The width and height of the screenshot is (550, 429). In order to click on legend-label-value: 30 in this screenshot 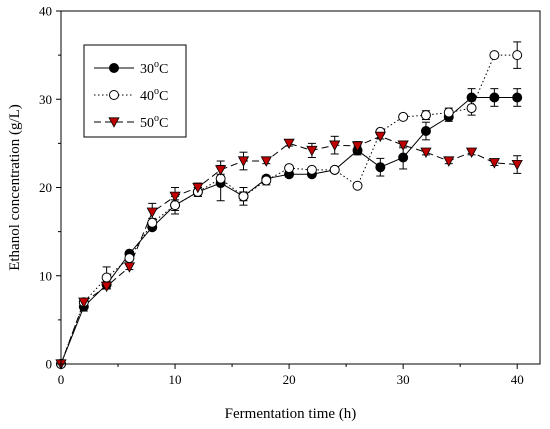, I will do `click(147, 69)`.